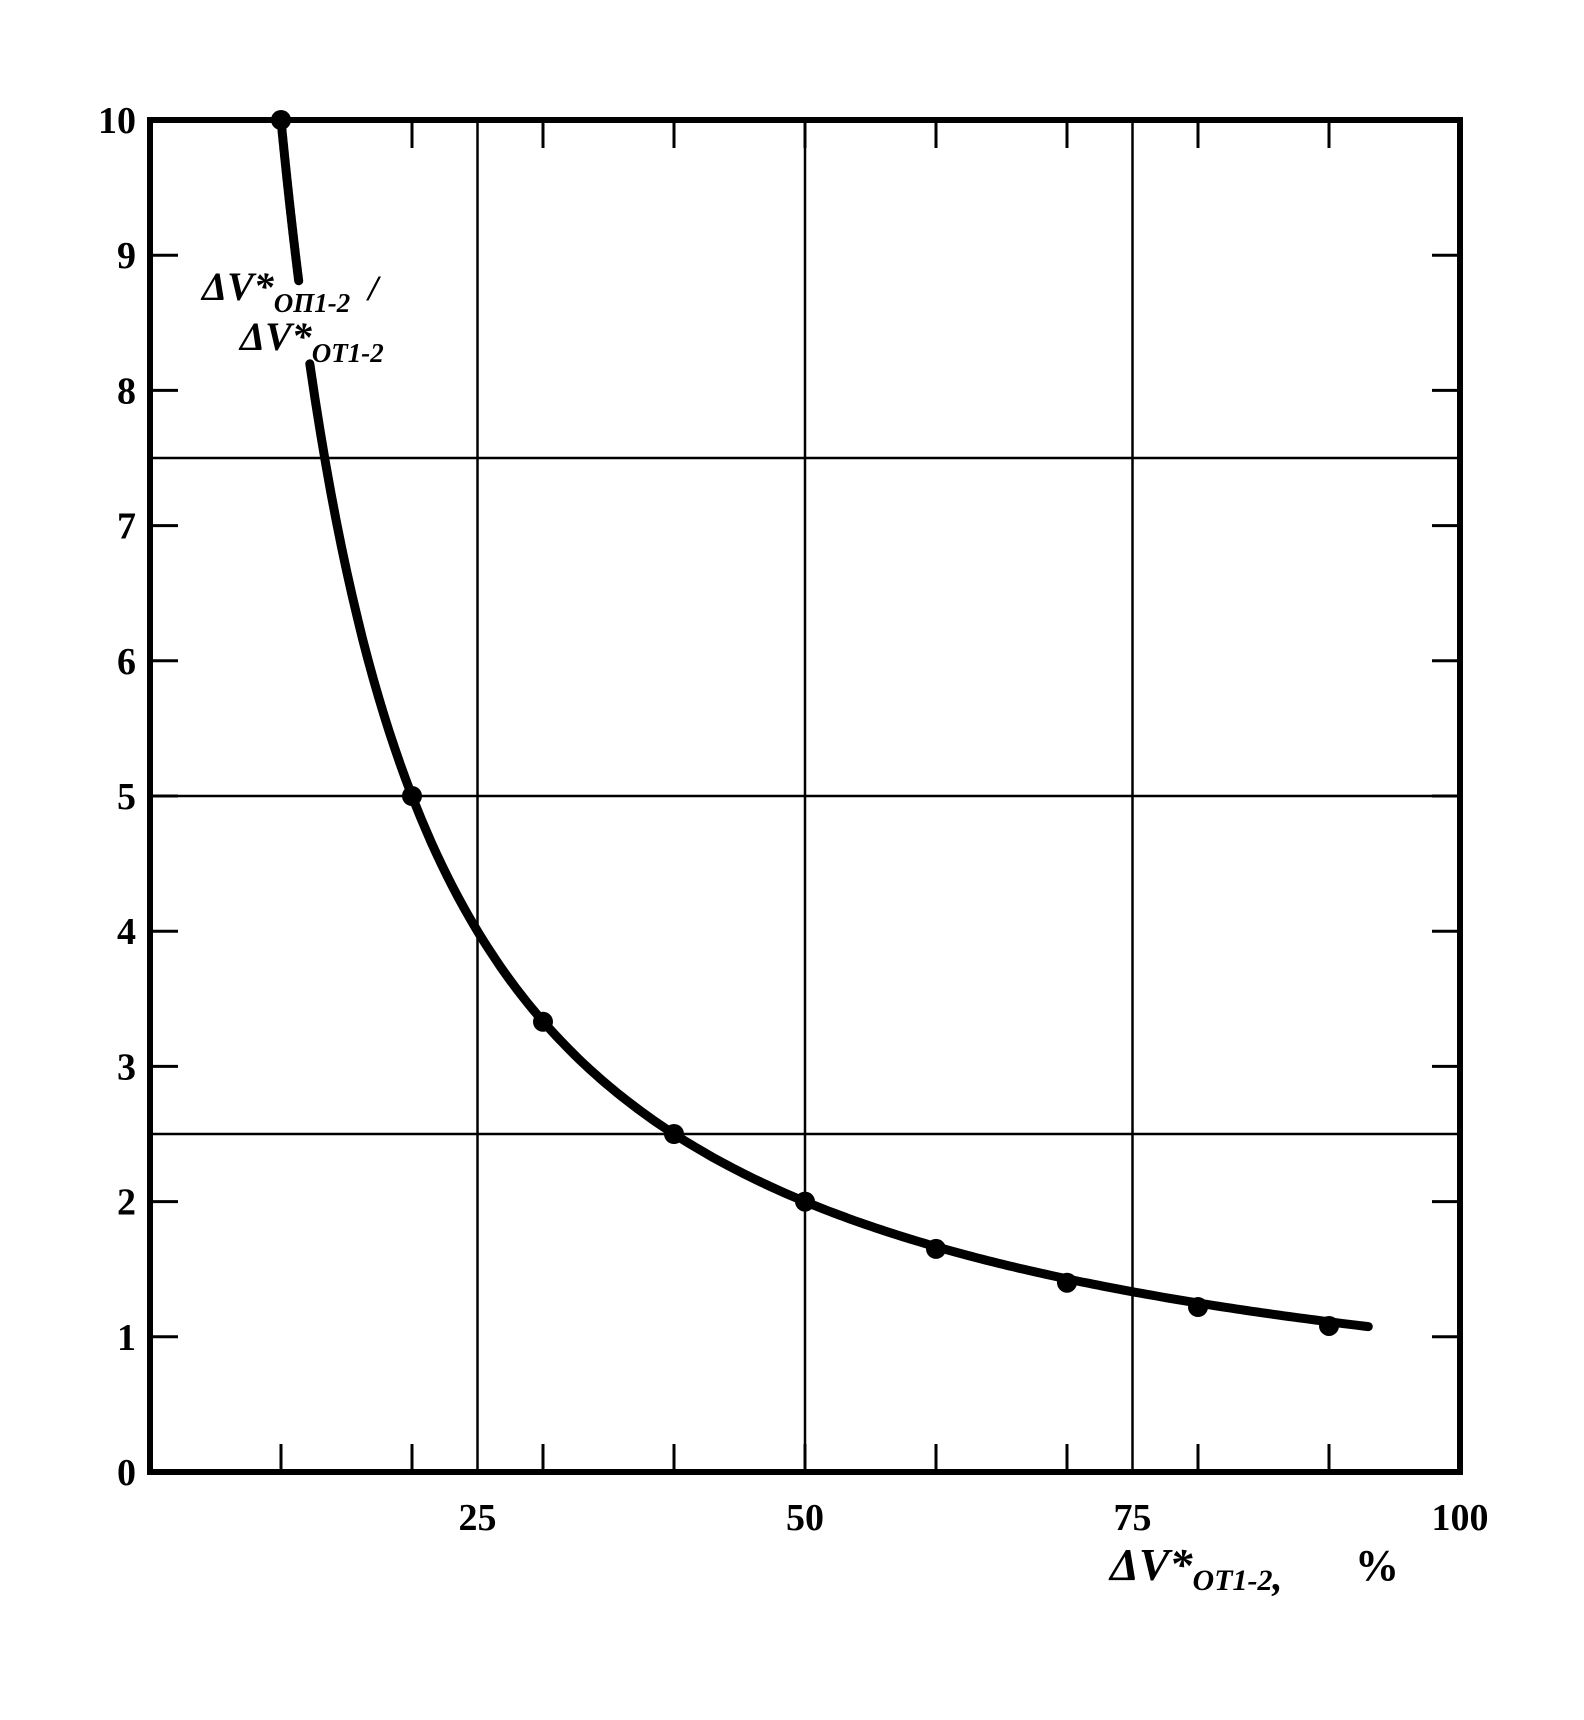 This screenshot has height=1720, width=1584. Describe the element at coordinates (237, 286) in the screenshot. I see `y-axis-label-line1-main: ΔV*` at that location.